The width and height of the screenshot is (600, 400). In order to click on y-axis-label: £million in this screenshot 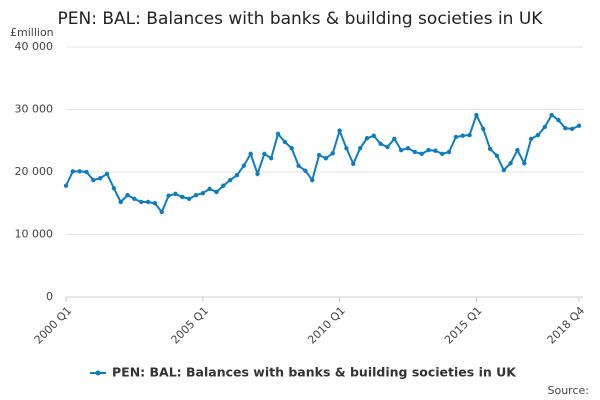, I will do `click(32, 32)`.